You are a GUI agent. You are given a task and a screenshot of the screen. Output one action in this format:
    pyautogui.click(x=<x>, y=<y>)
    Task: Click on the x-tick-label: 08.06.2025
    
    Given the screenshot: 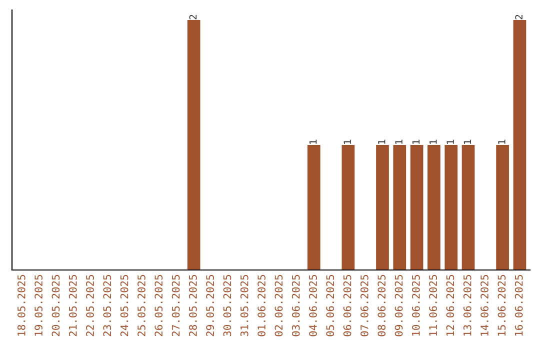 What is the action you would take?
    pyautogui.click(x=382, y=305)
    